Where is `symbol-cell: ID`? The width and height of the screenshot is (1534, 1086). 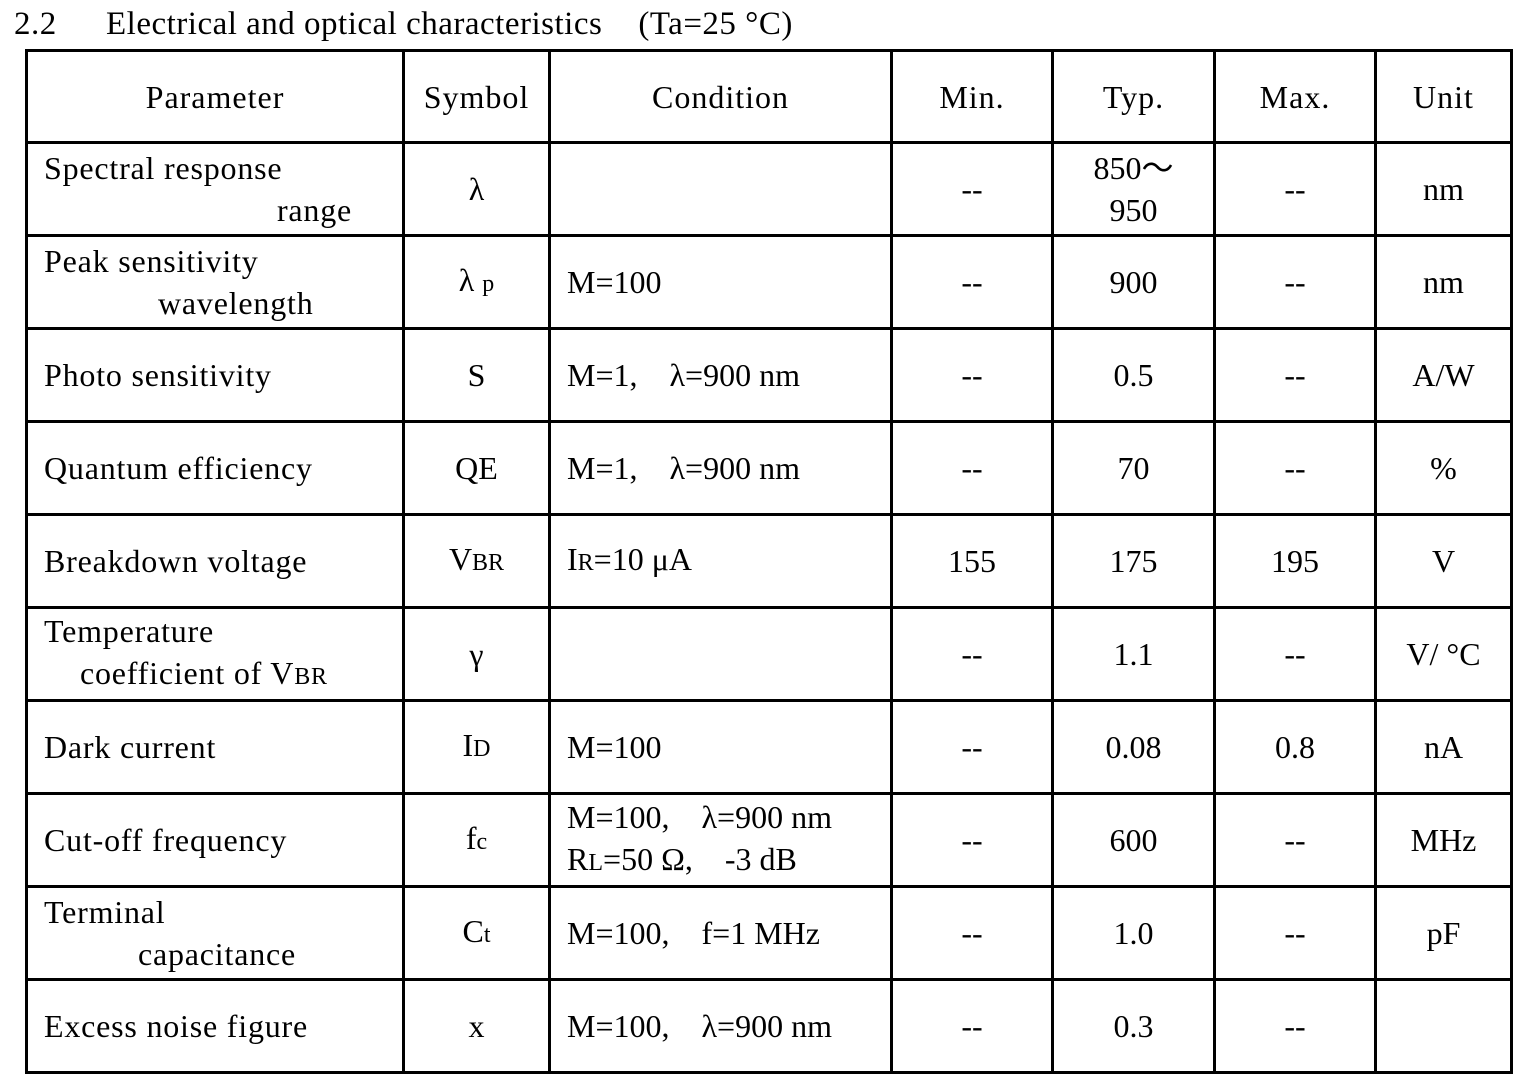 symbol-cell: ID is located at coordinates (476, 747).